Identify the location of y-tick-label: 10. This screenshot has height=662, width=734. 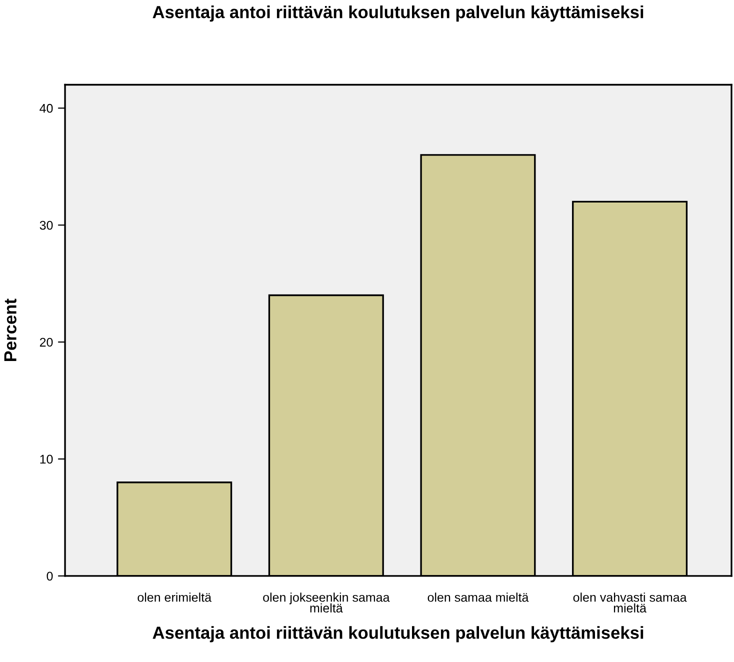
(46, 459).